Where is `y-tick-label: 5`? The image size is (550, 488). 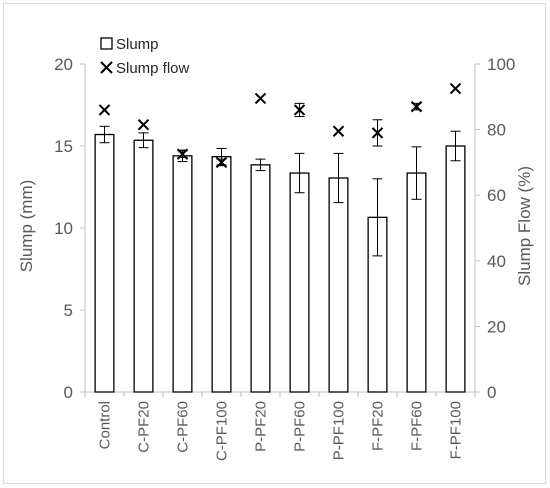 y-tick-label: 5 is located at coordinates (68, 310).